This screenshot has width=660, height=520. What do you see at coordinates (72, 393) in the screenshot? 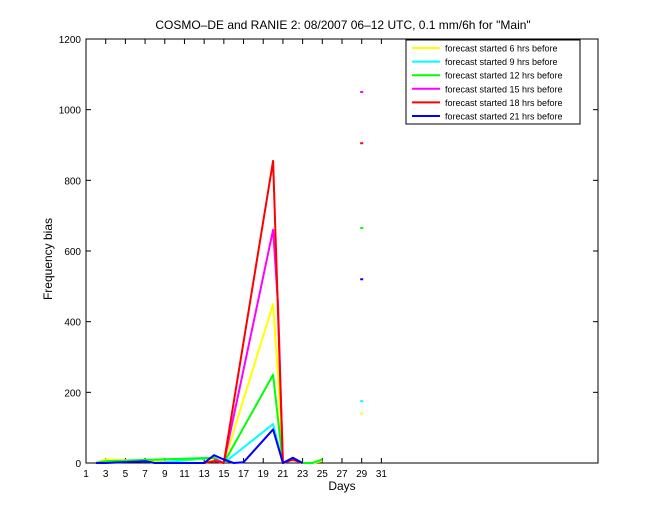
I see `y-tick-label: 200` at bounding box center [72, 393].